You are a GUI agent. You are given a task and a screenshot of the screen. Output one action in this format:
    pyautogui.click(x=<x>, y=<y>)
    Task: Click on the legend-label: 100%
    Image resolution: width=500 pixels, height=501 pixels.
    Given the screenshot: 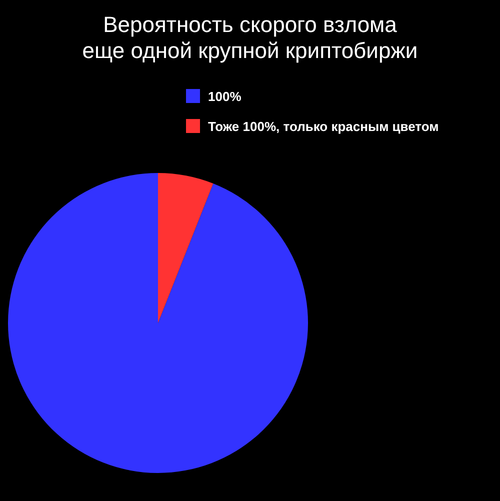 What is the action you would take?
    pyautogui.click(x=225, y=96)
    